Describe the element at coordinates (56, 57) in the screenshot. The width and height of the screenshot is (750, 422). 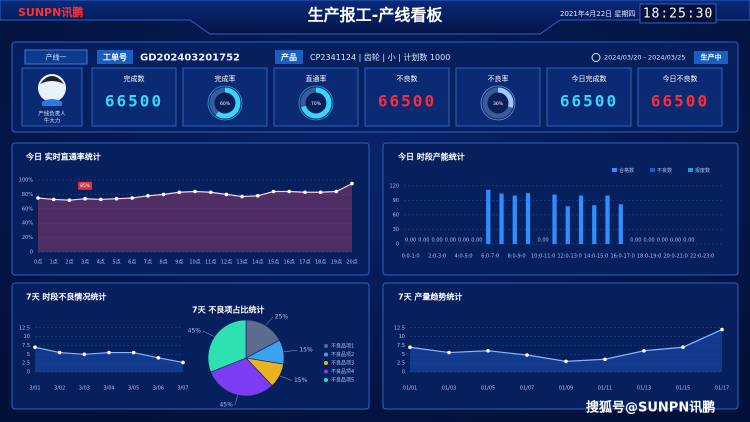
I see `line-name: 产线一` at that location.